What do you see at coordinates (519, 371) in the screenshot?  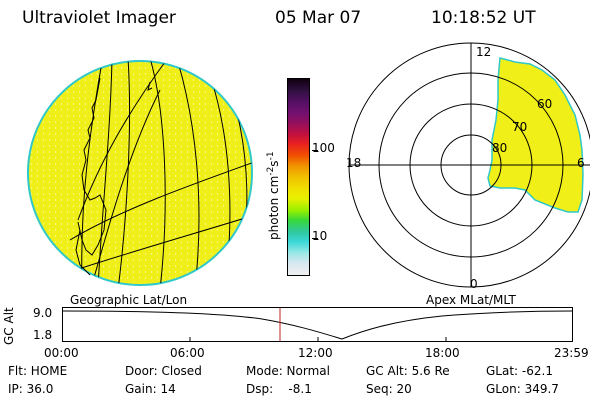 I see `geo-latitude: GLat: -62.1` at bounding box center [519, 371].